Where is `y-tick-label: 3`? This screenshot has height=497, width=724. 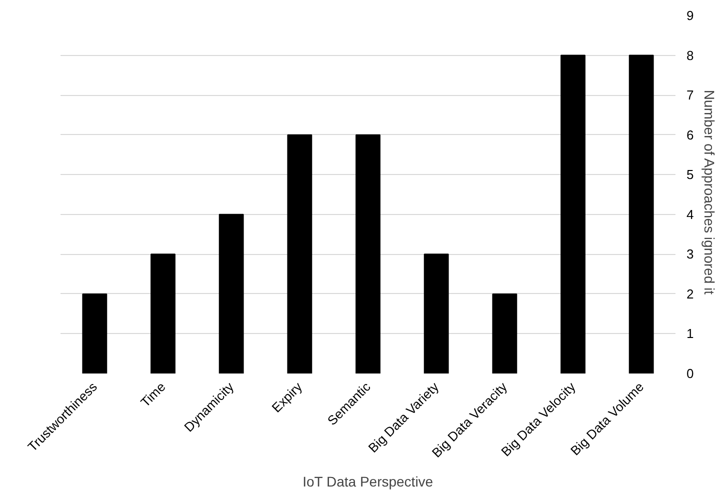
y-tick-label: 3 is located at coordinates (690, 254).